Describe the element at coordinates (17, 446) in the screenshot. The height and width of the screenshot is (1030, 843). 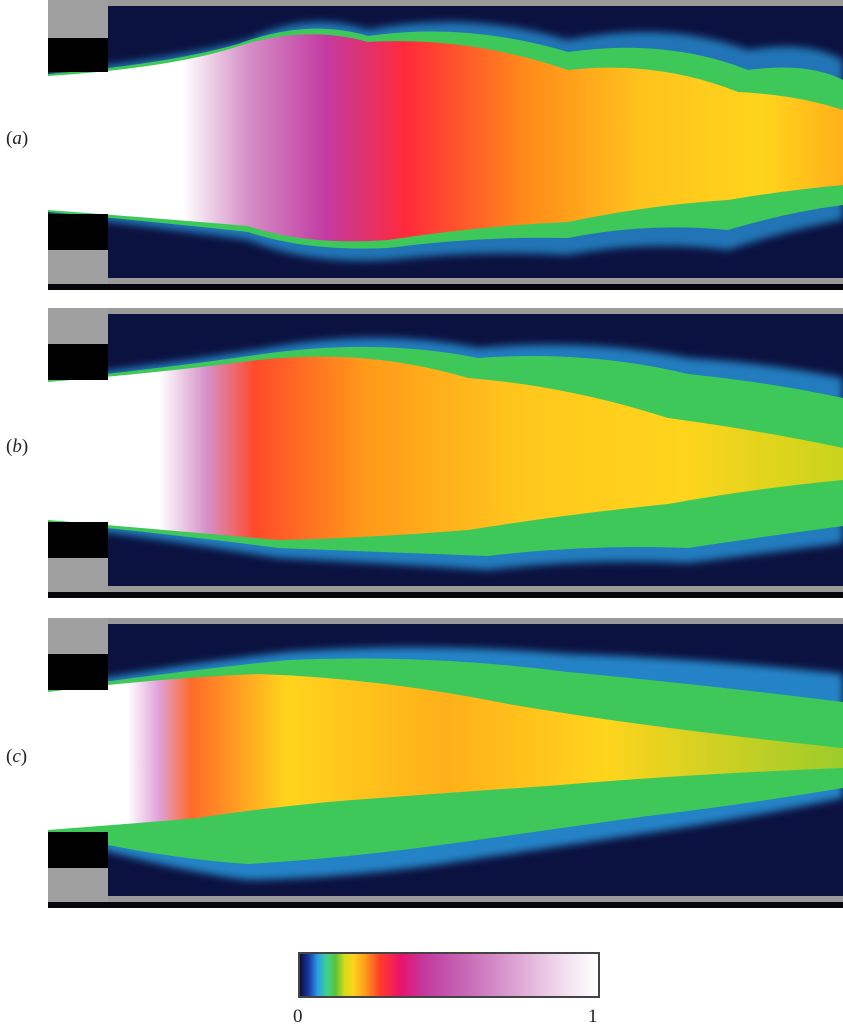
I see `panel-label-b: (b)` at that location.